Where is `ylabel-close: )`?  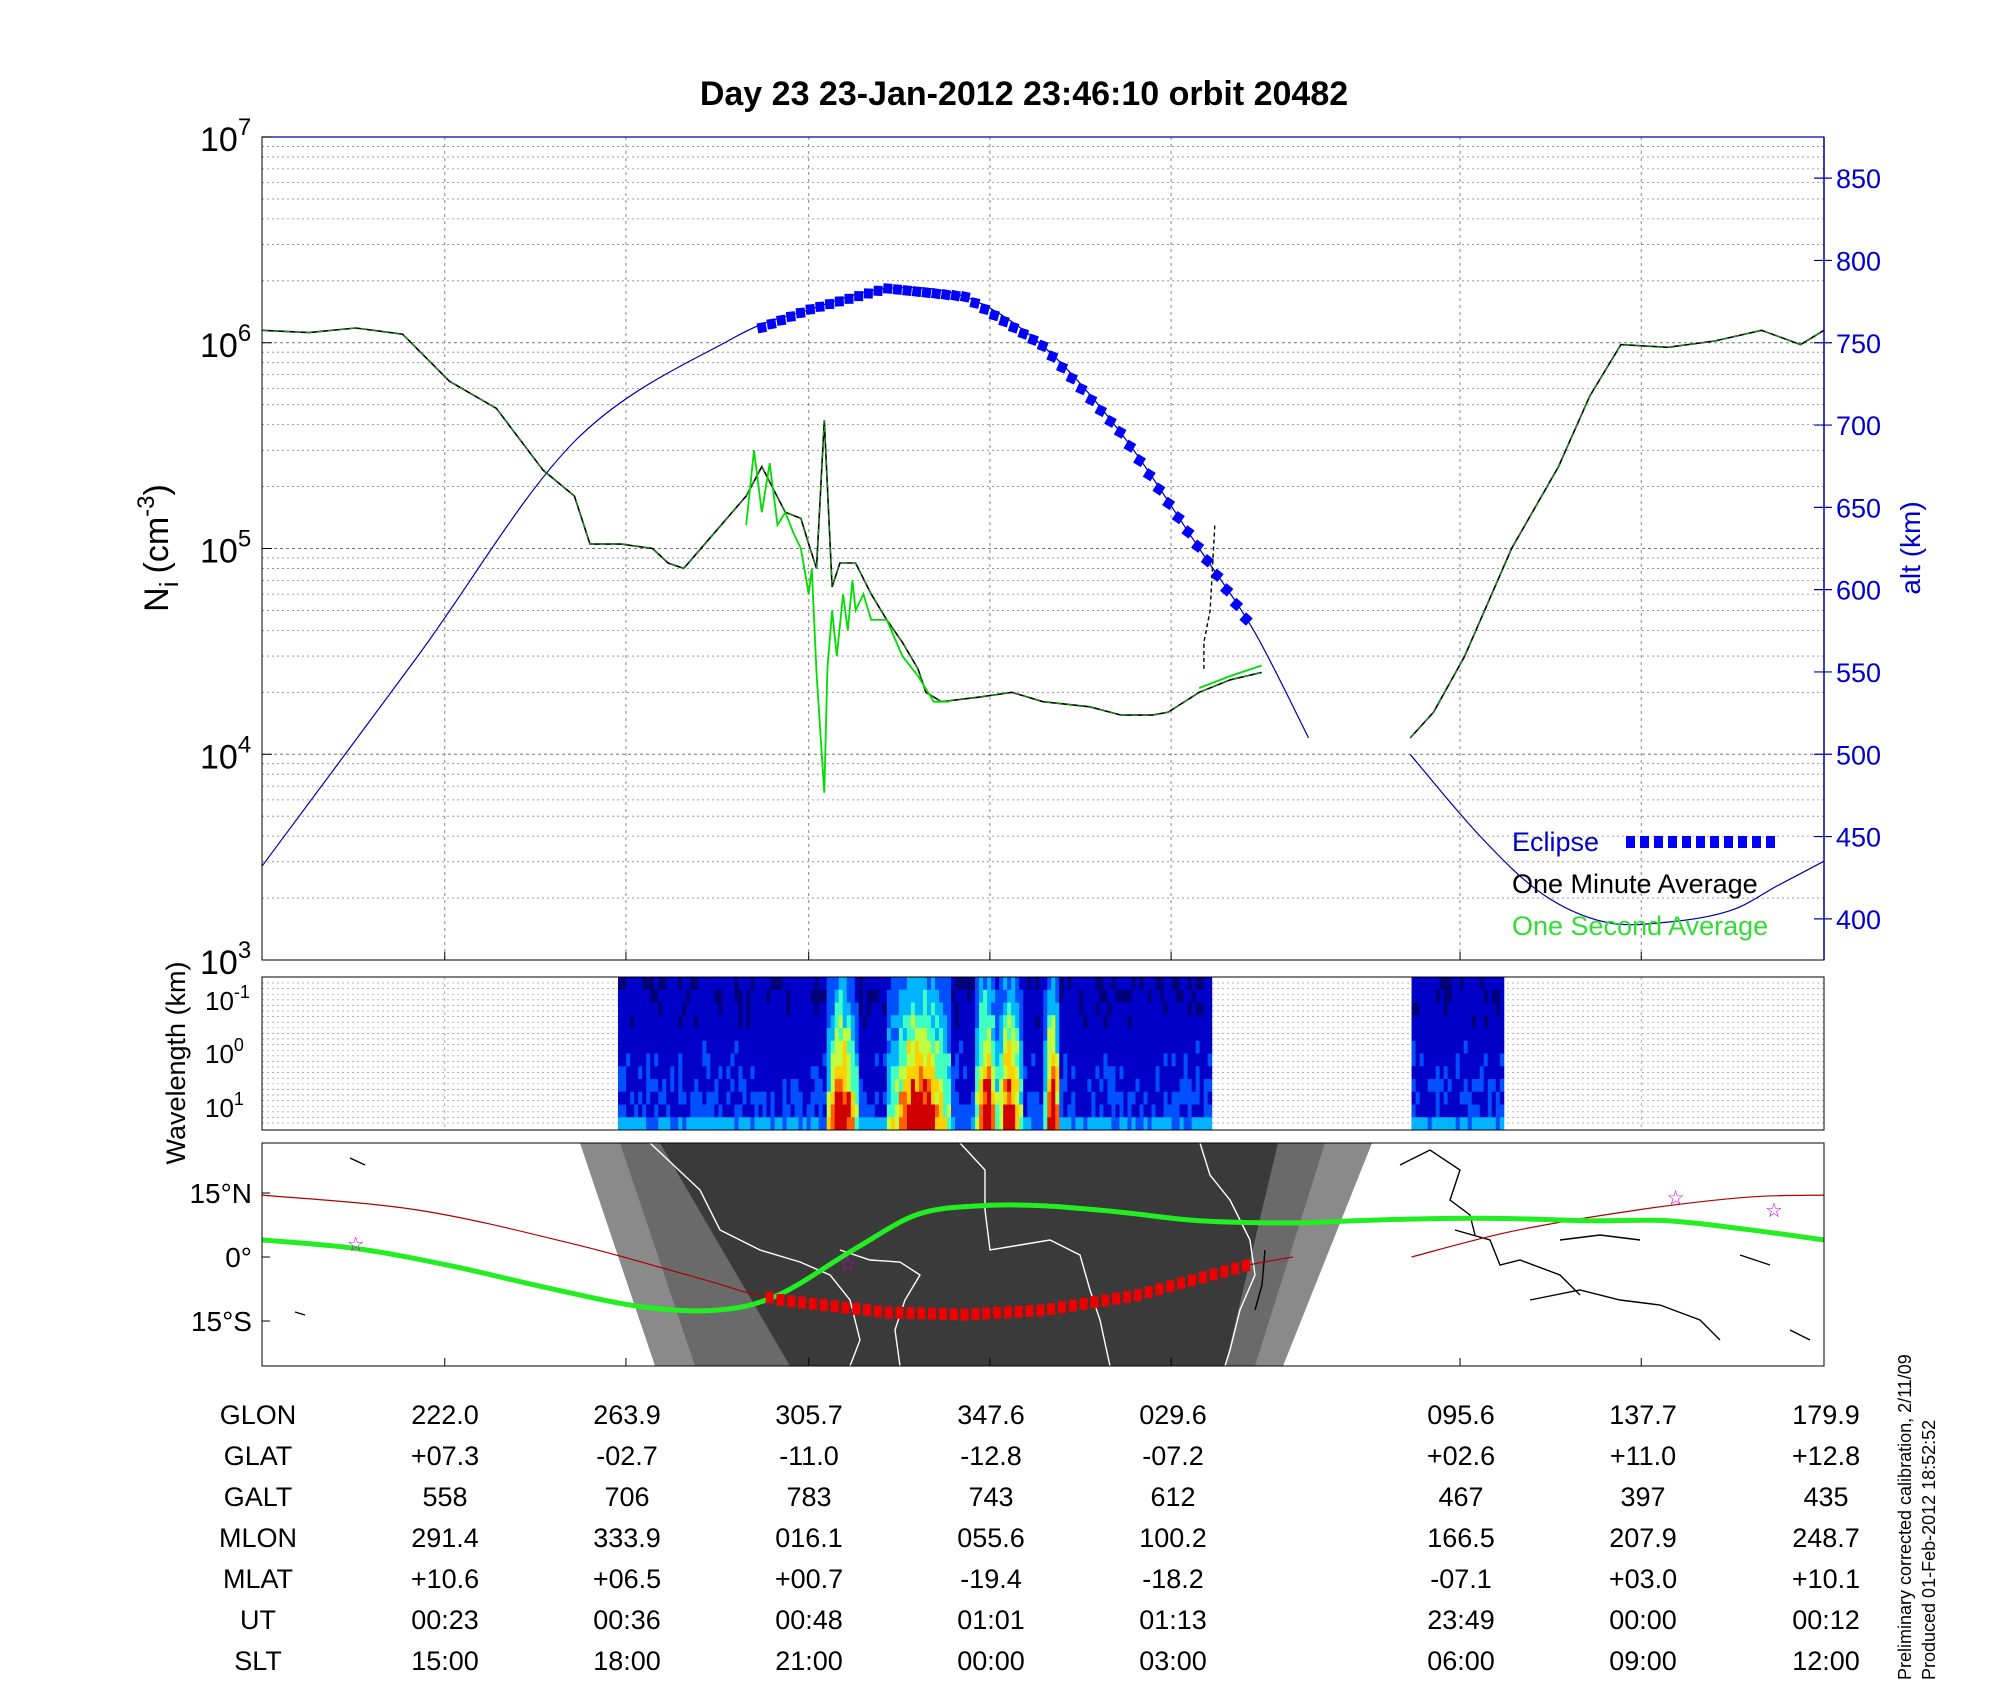 ylabel-close: ) is located at coordinates (157, 489).